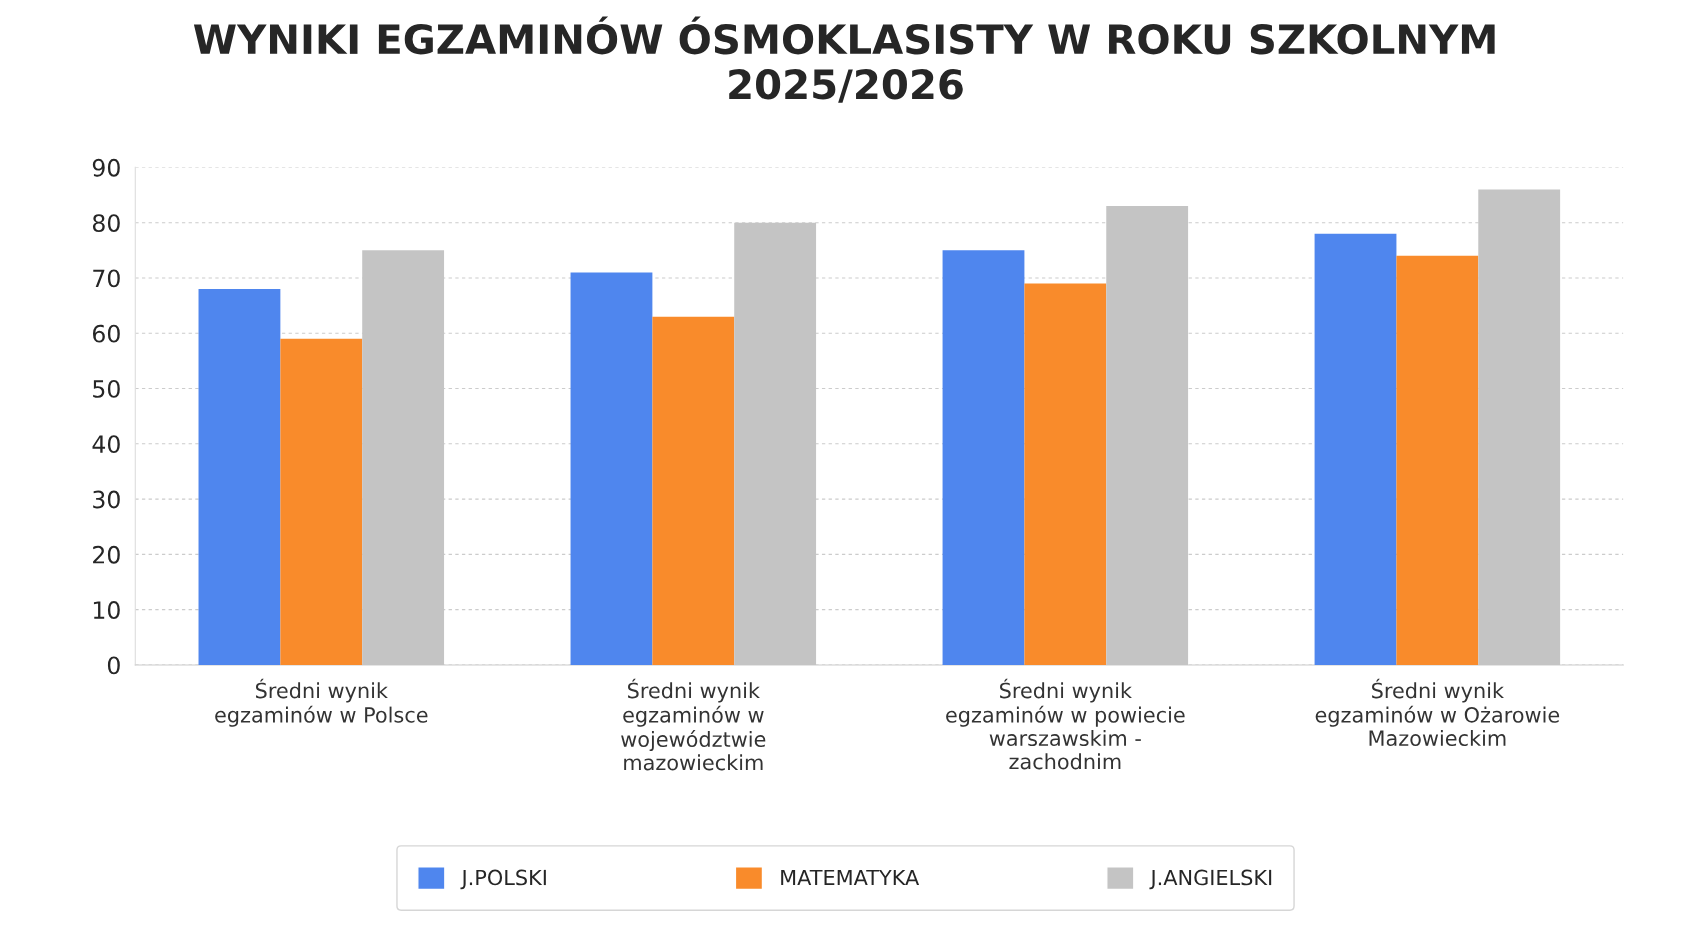 The height and width of the screenshot is (930, 1691). I want to click on y-tick-label: 40, so click(106, 444).